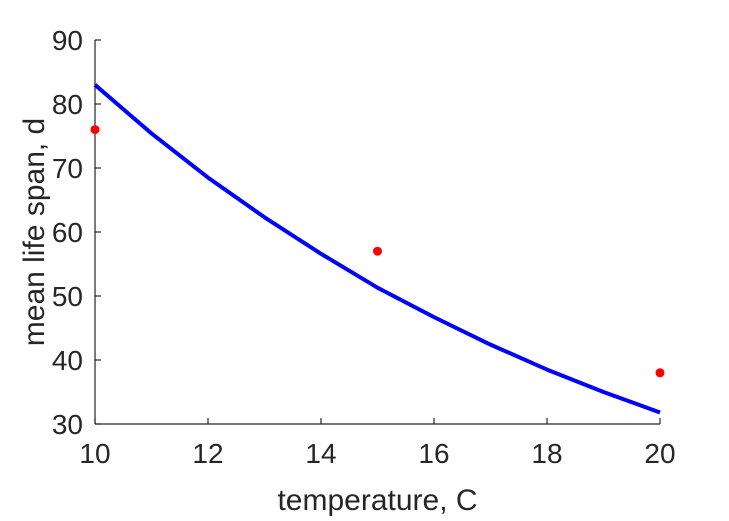 The image size is (729, 521). Describe the element at coordinates (34, 232) in the screenshot. I see `y-axis-label: mean life span, d` at that location.